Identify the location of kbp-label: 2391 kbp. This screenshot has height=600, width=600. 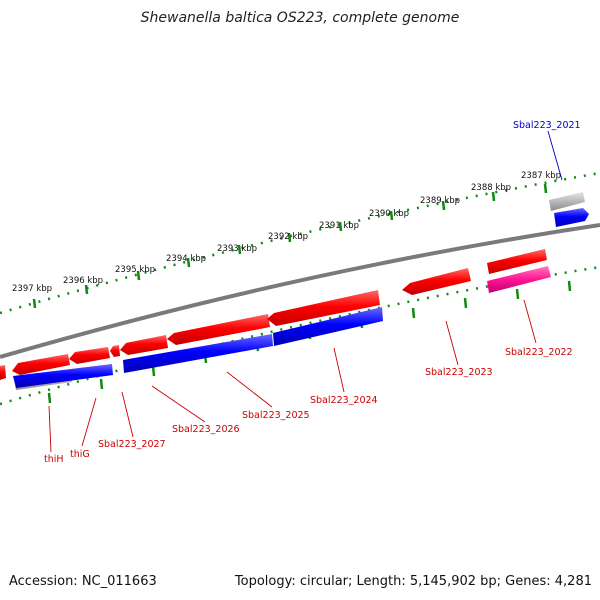
(339, 226).